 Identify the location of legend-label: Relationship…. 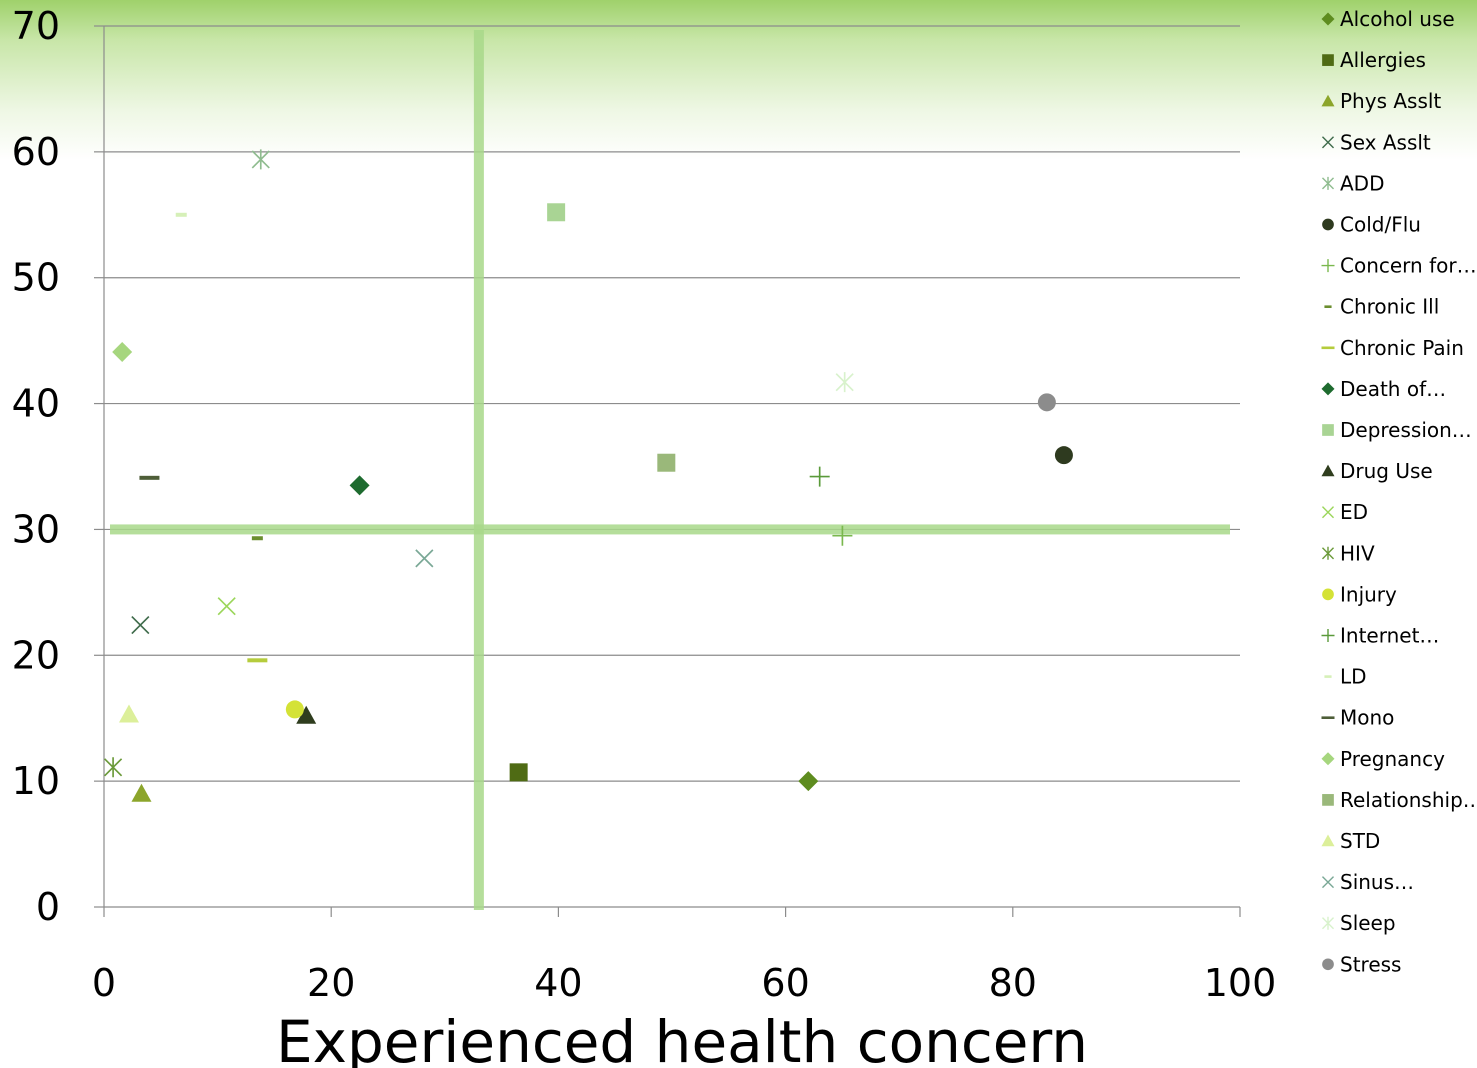
(1408, 800).